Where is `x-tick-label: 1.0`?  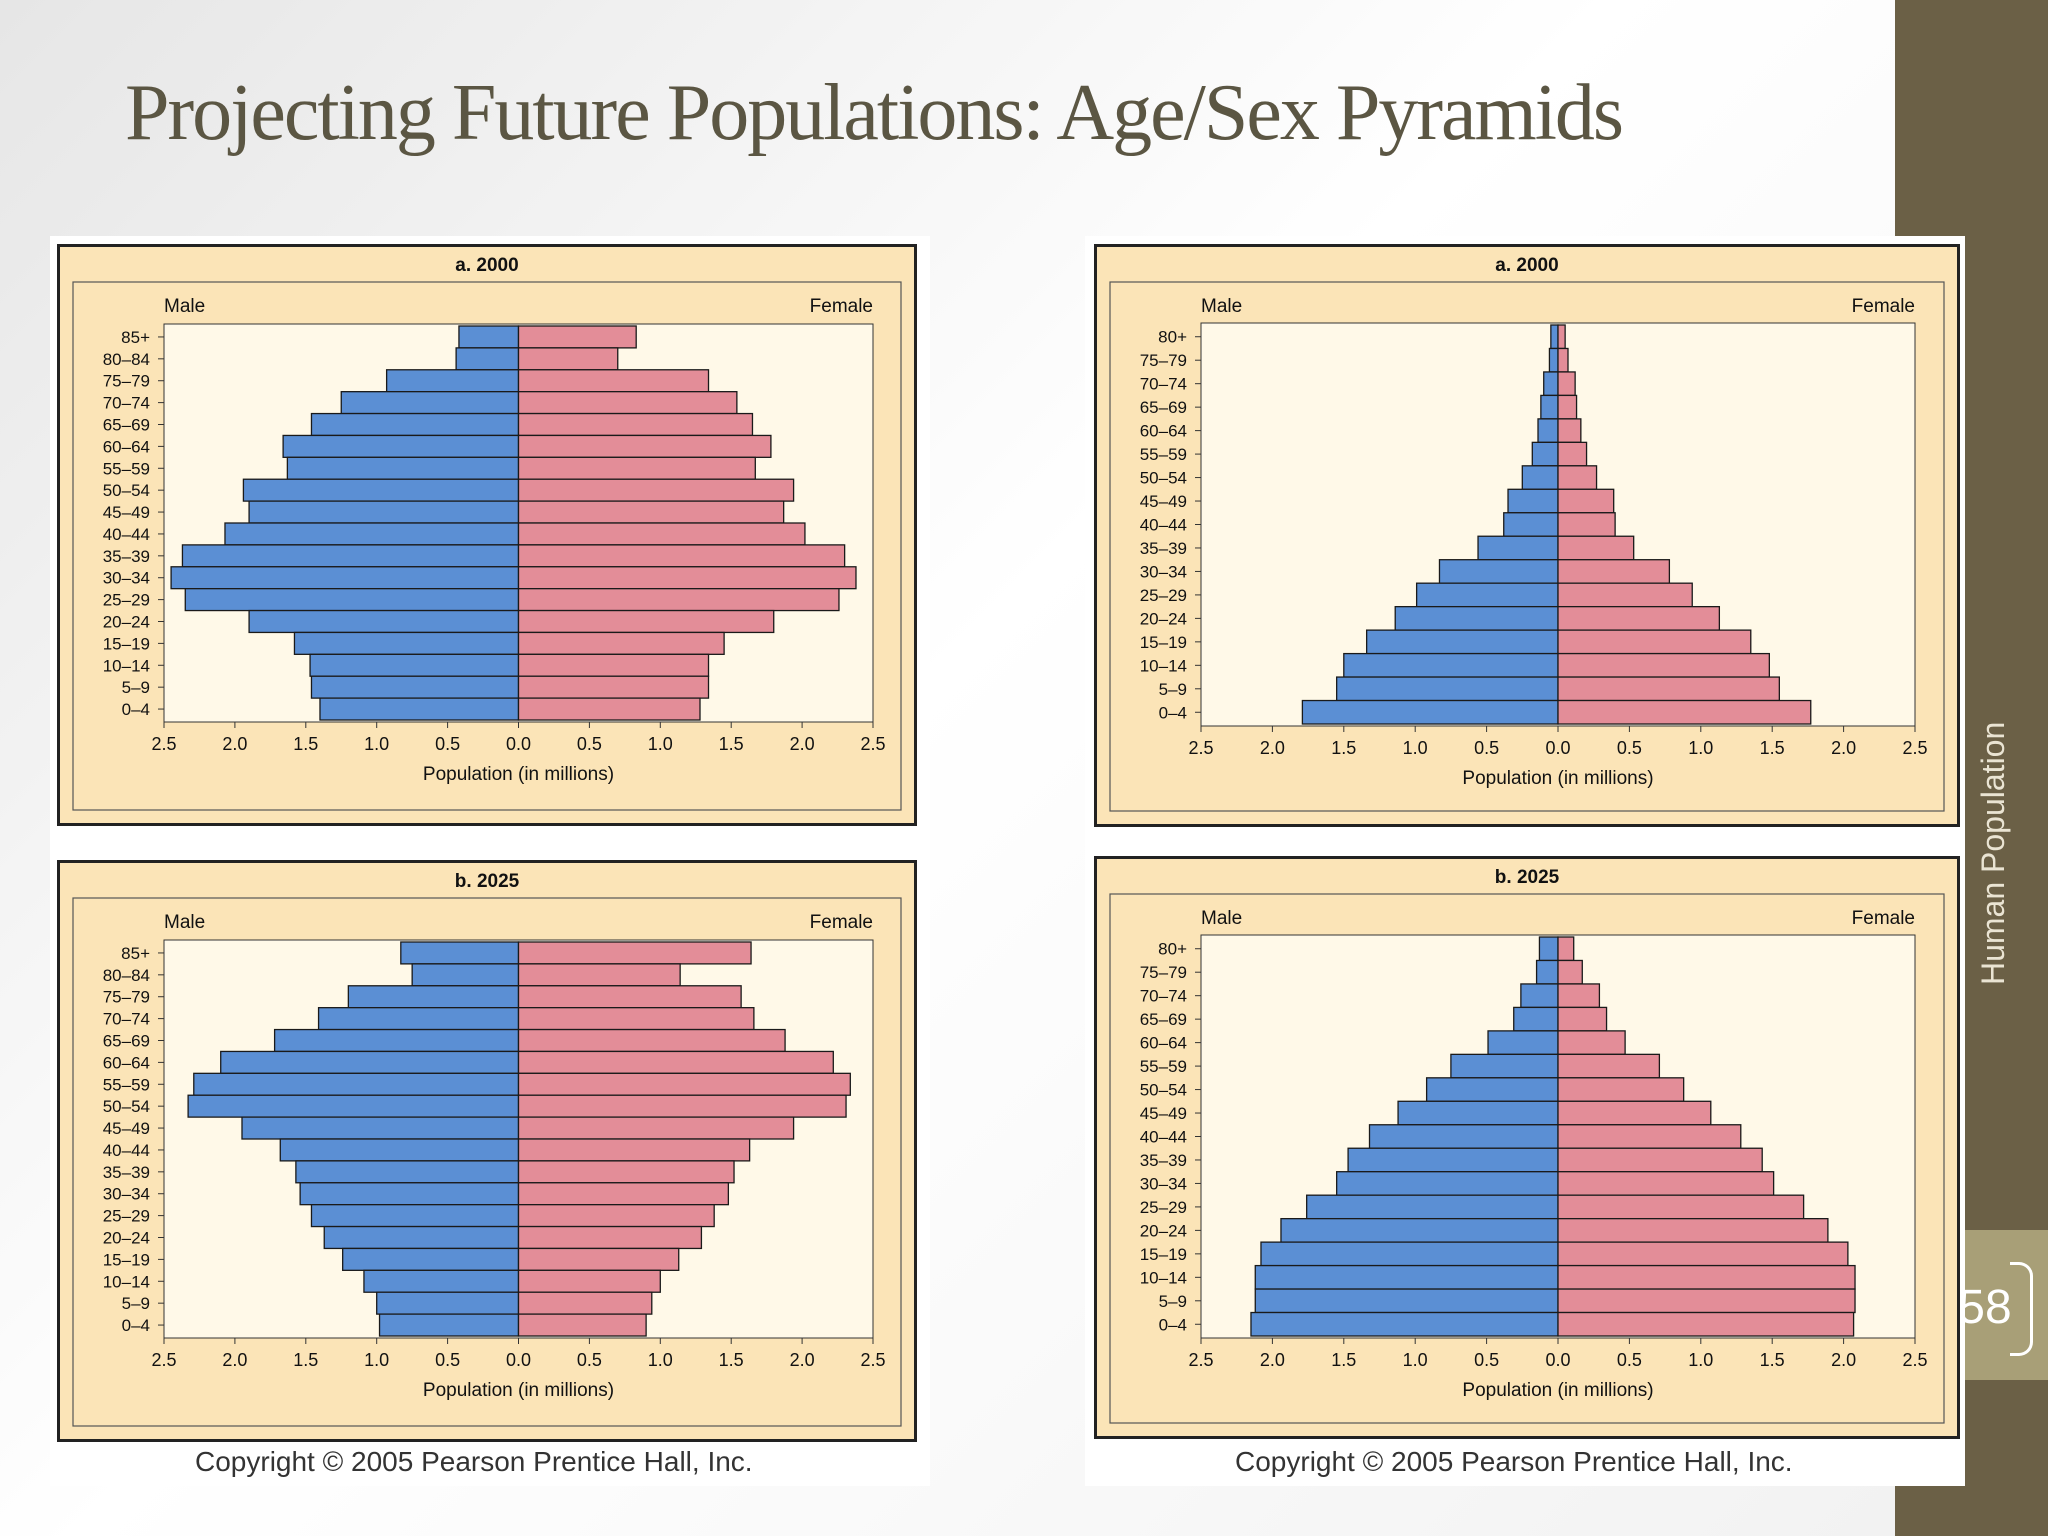
x-tick-label: 1.0 is located at coordinates (660, 744).